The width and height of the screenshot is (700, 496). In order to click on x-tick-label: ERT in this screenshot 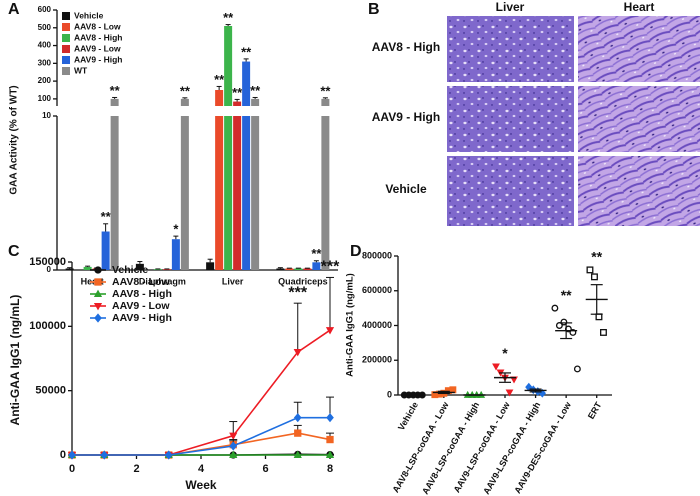, I will do `click(595, 410)`.